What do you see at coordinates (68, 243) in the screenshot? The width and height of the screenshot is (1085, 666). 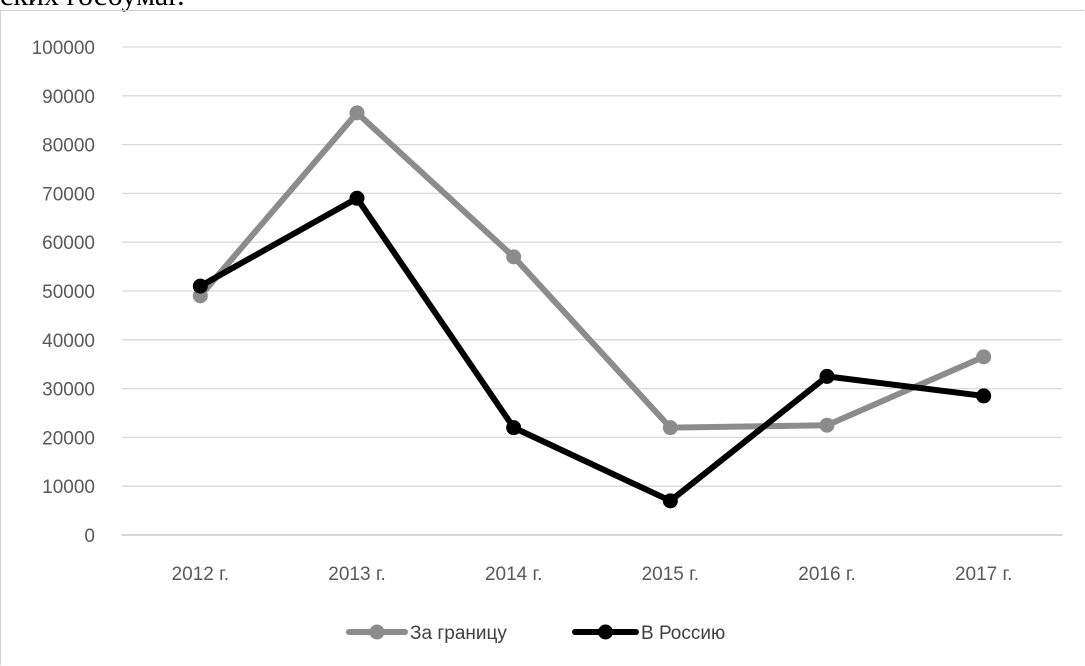 I see `y-tick-label: 60000` at bounding box center [68, 243].